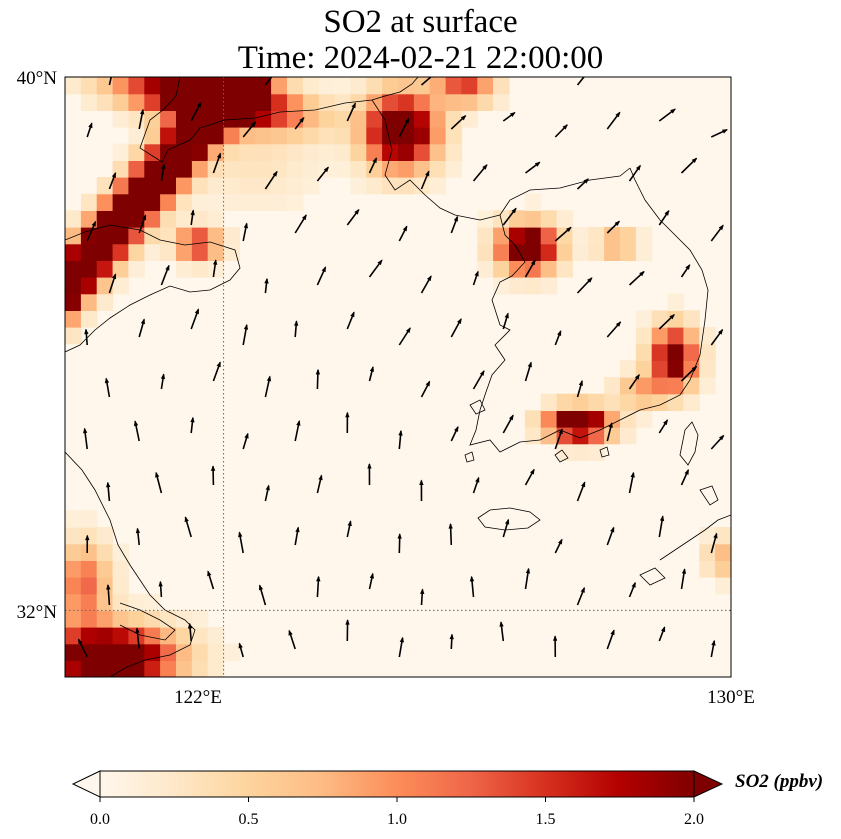 The width and height of the screenshot is (841, 839). What do you see at coordinates (397, 799) in the screenshot?
I see `colorbar-ticks` at bounding box center [397, 799].